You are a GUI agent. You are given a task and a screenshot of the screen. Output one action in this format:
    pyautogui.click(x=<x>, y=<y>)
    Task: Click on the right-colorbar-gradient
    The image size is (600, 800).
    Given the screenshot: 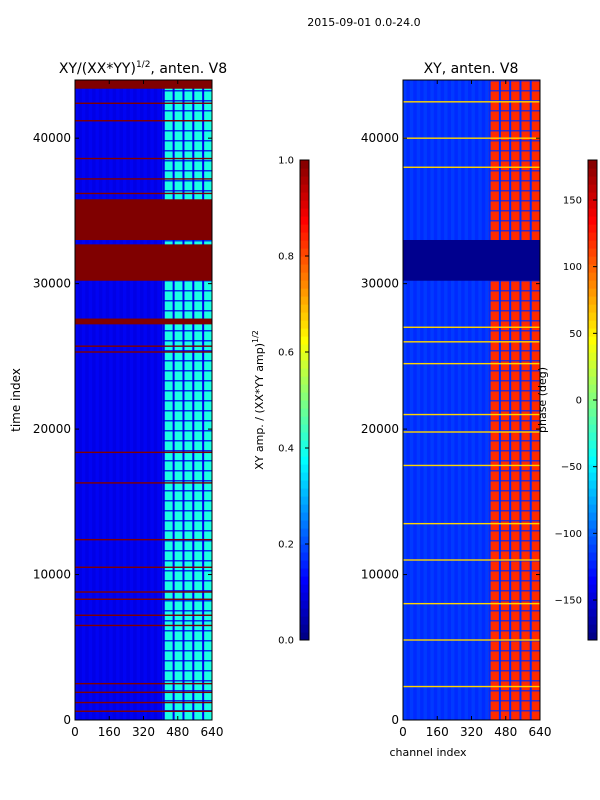 What is the action you would take?
    pyautogui.click(x=592, y=400)
    